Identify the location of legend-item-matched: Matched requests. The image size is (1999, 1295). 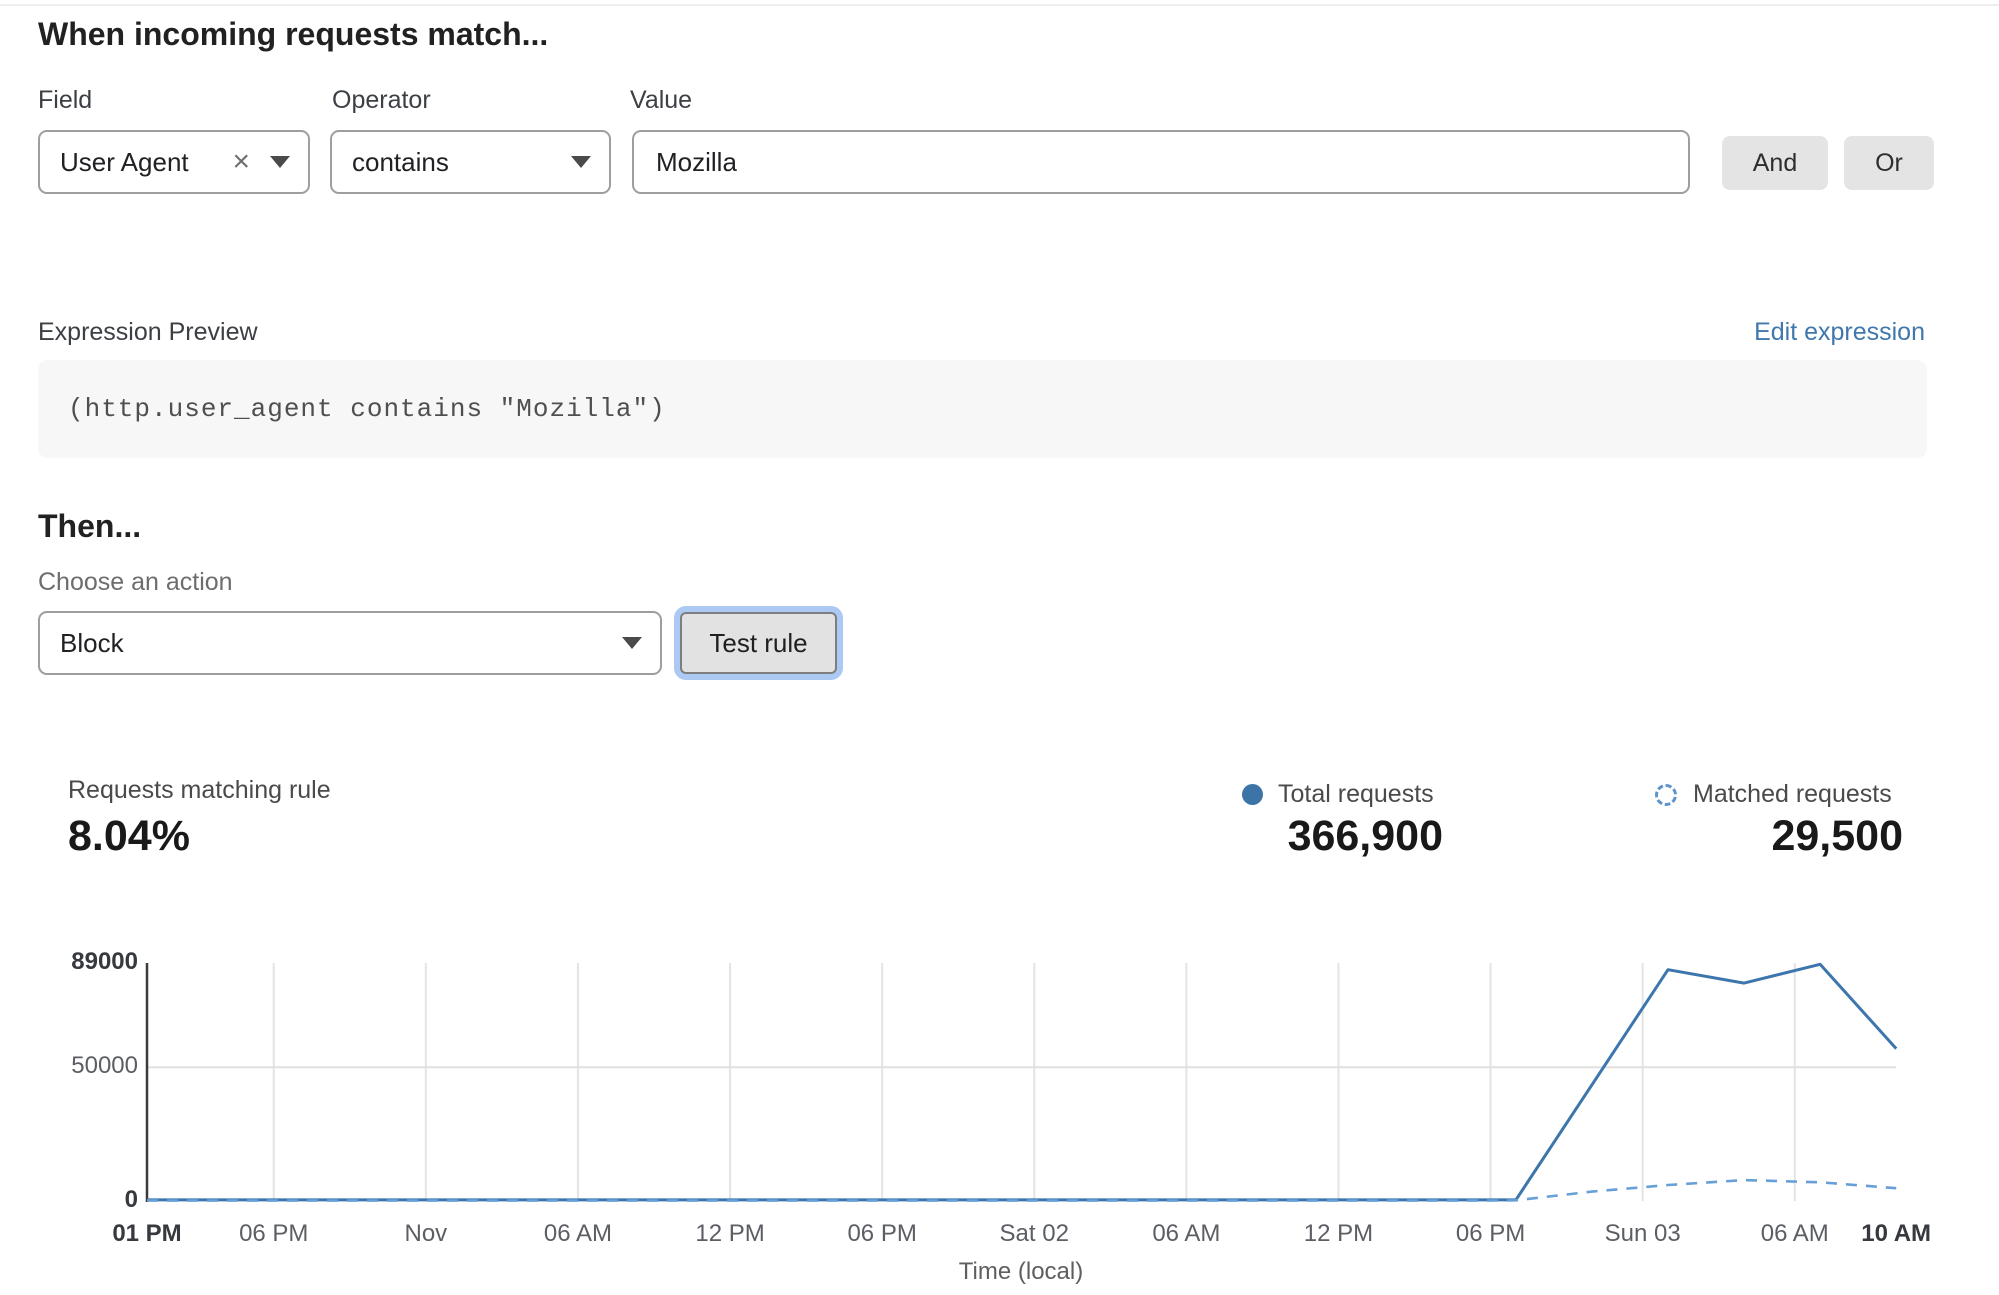
(1773, 794).